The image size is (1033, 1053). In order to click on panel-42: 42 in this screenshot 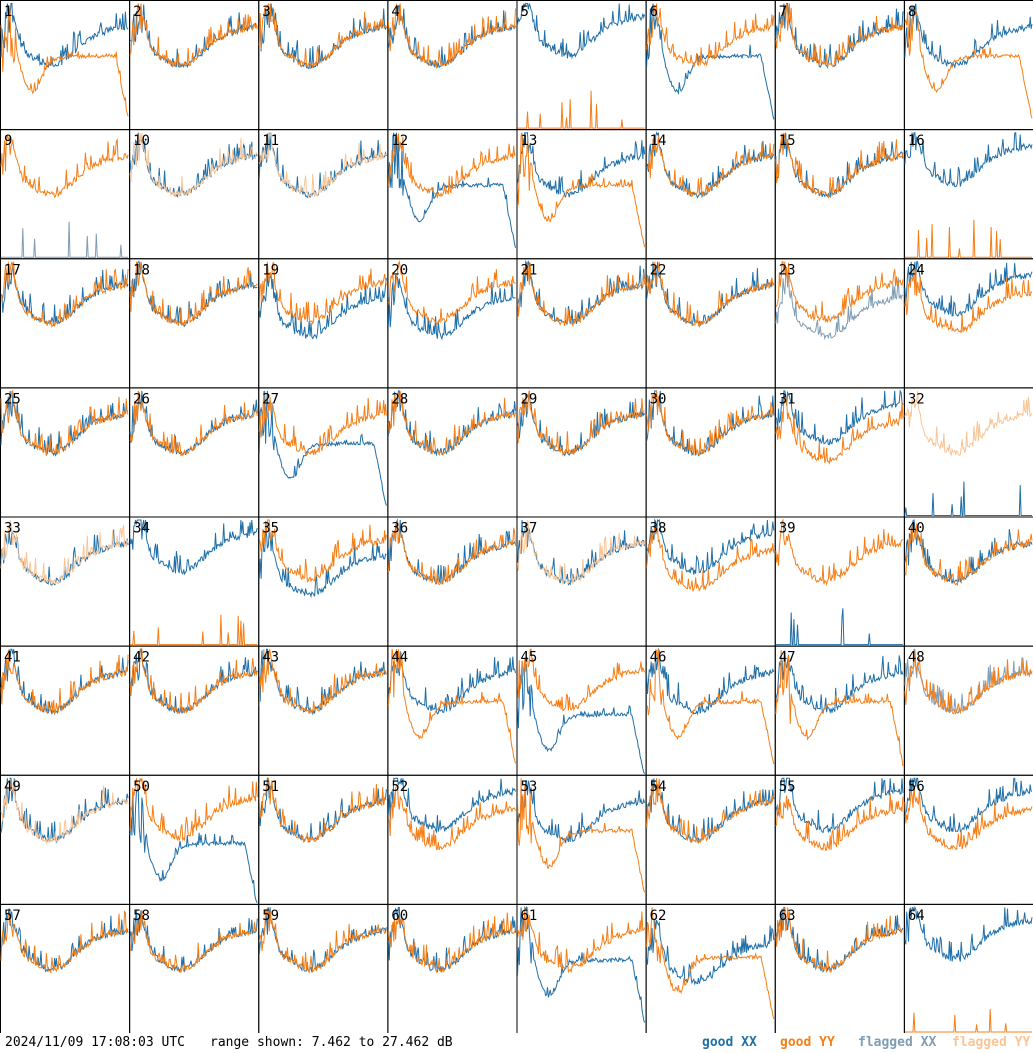, I will do `click(194, 710)`.